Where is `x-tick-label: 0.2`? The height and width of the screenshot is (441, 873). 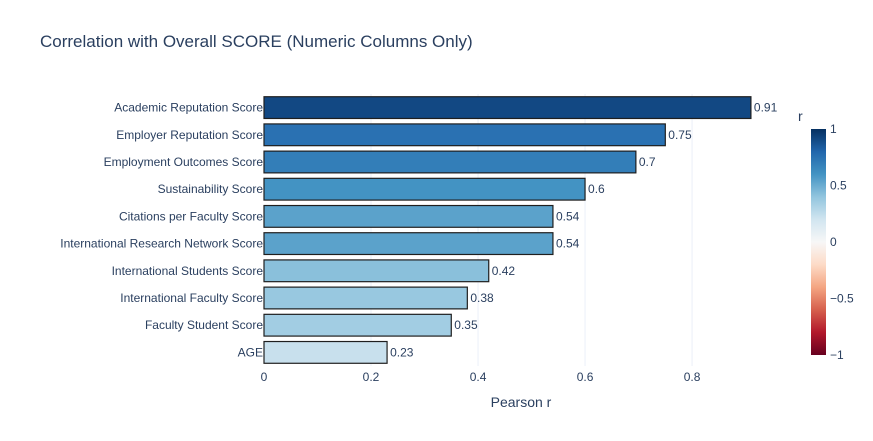
x-tick-label: 0.2 is located at coordinates (371, 377).